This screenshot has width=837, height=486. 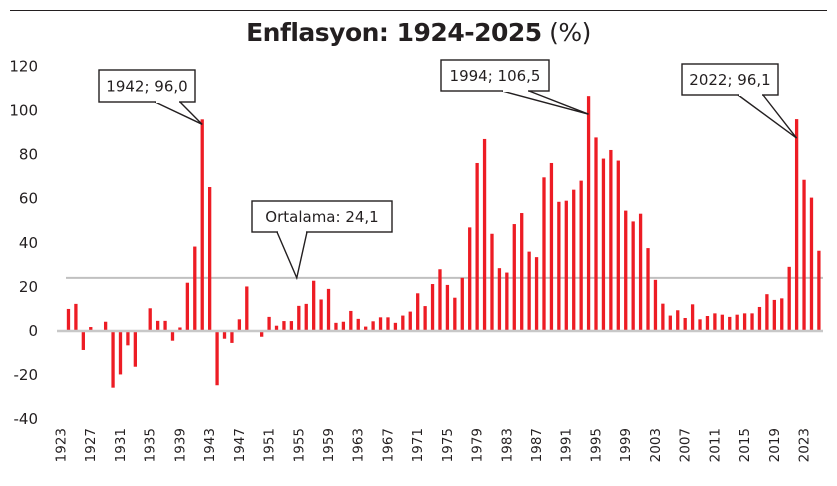 I want to click on bar-1975, so click(x=447, y=307).